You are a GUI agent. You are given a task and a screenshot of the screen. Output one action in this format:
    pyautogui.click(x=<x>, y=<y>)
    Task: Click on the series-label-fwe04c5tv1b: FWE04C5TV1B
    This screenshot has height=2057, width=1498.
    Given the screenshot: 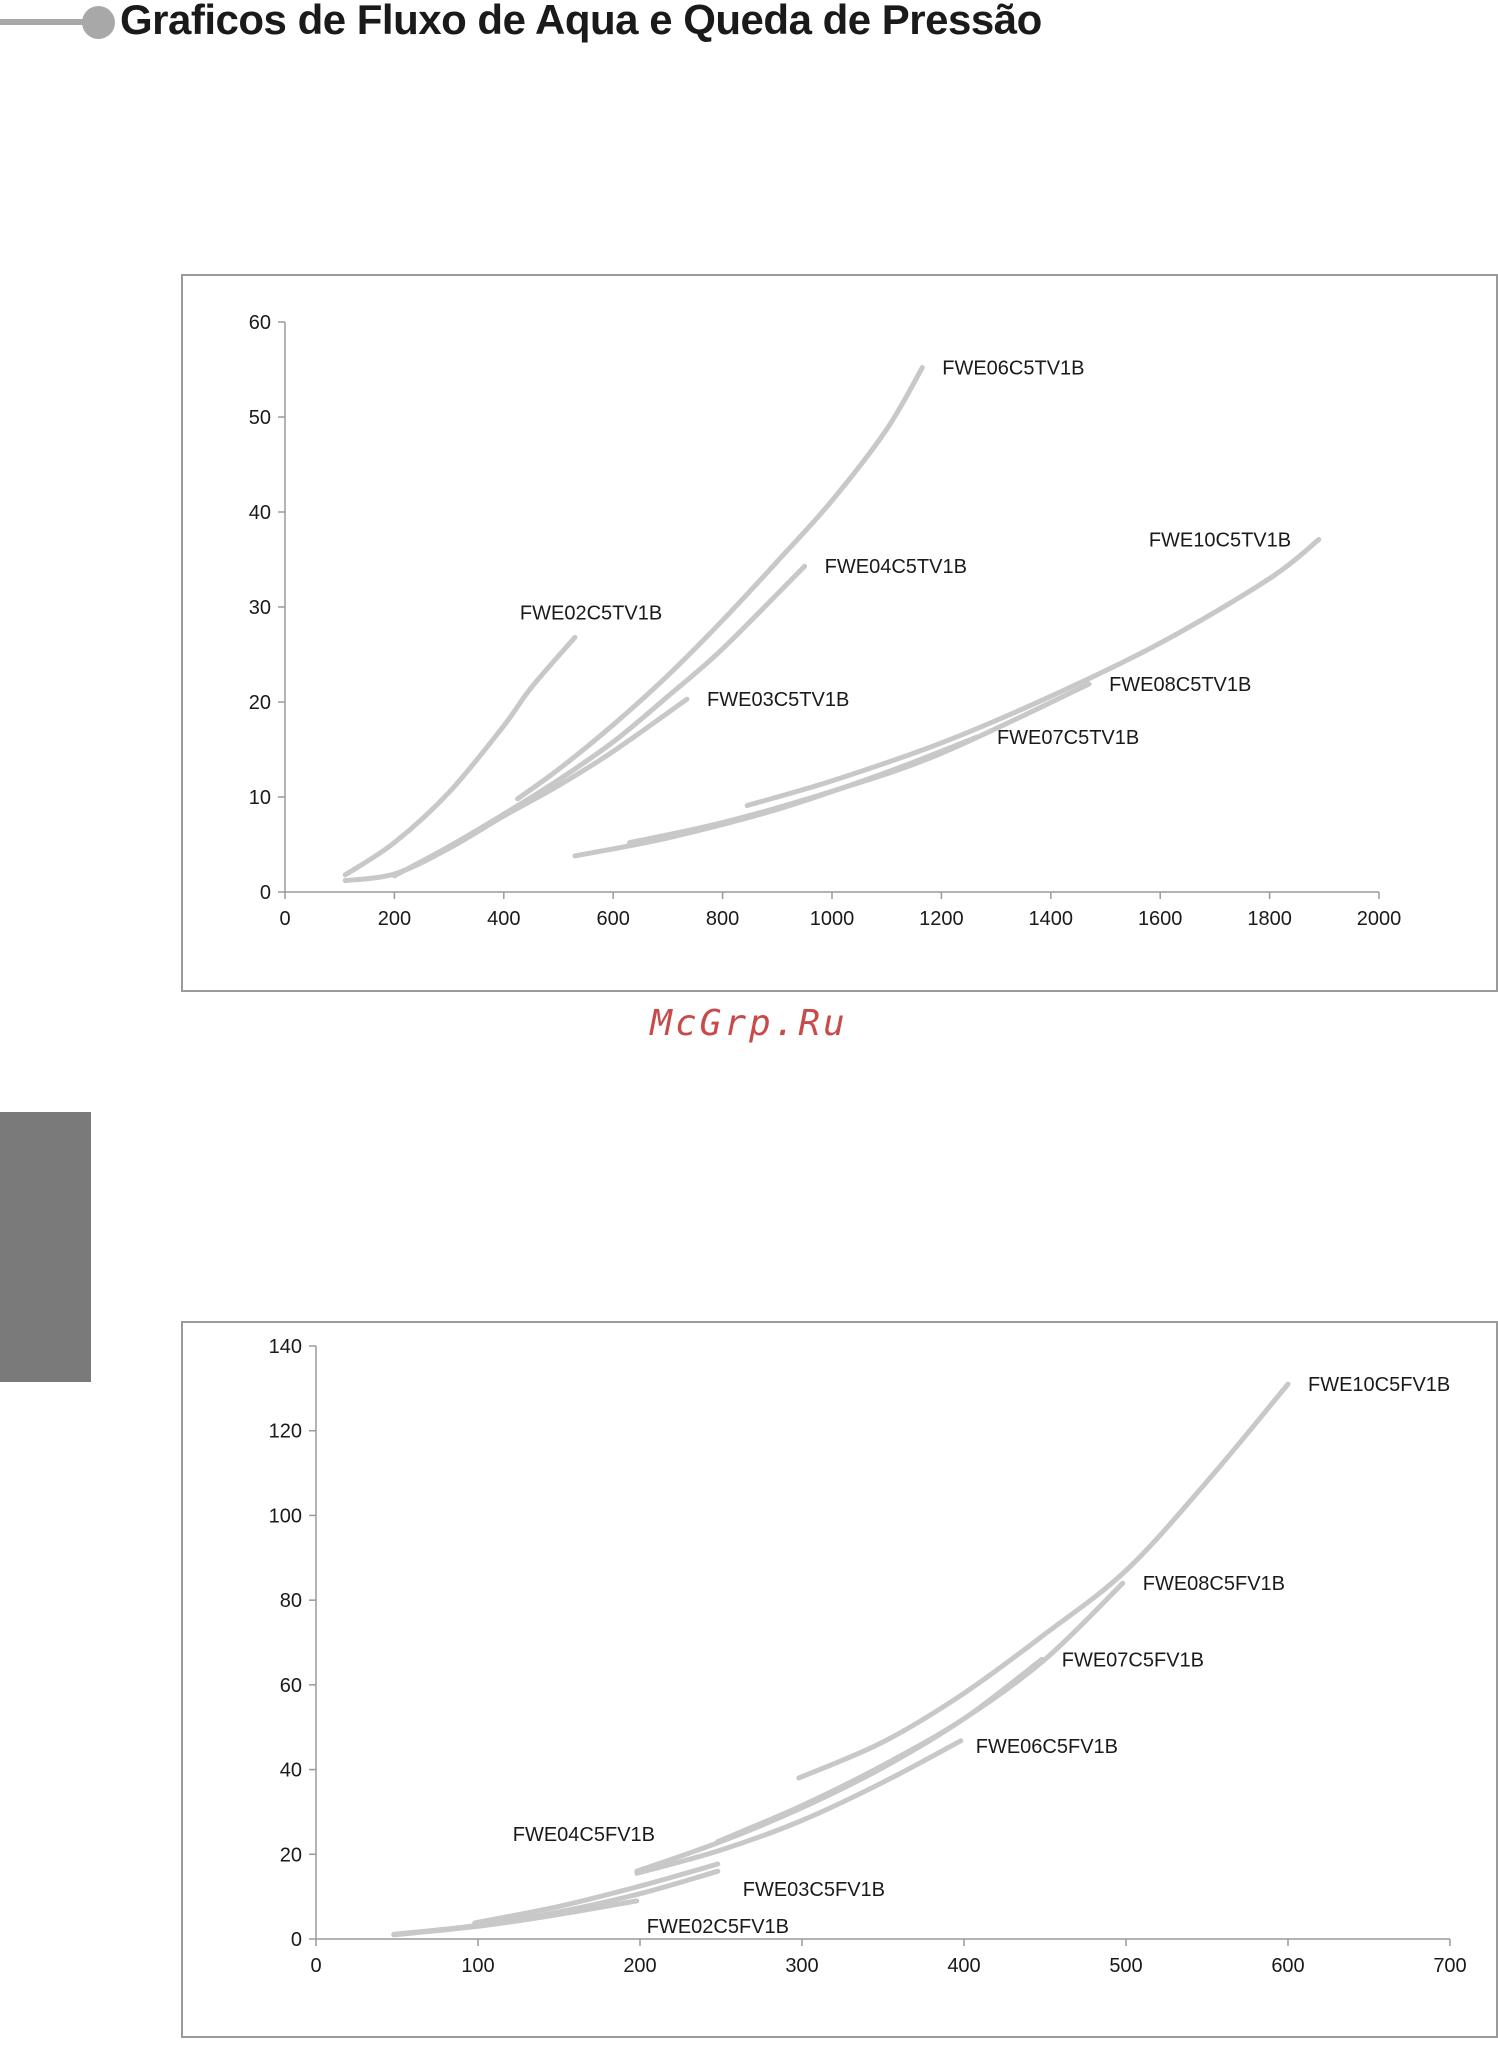 What is the action you would take?
    pyautogui.click(x=896, y=567)
    